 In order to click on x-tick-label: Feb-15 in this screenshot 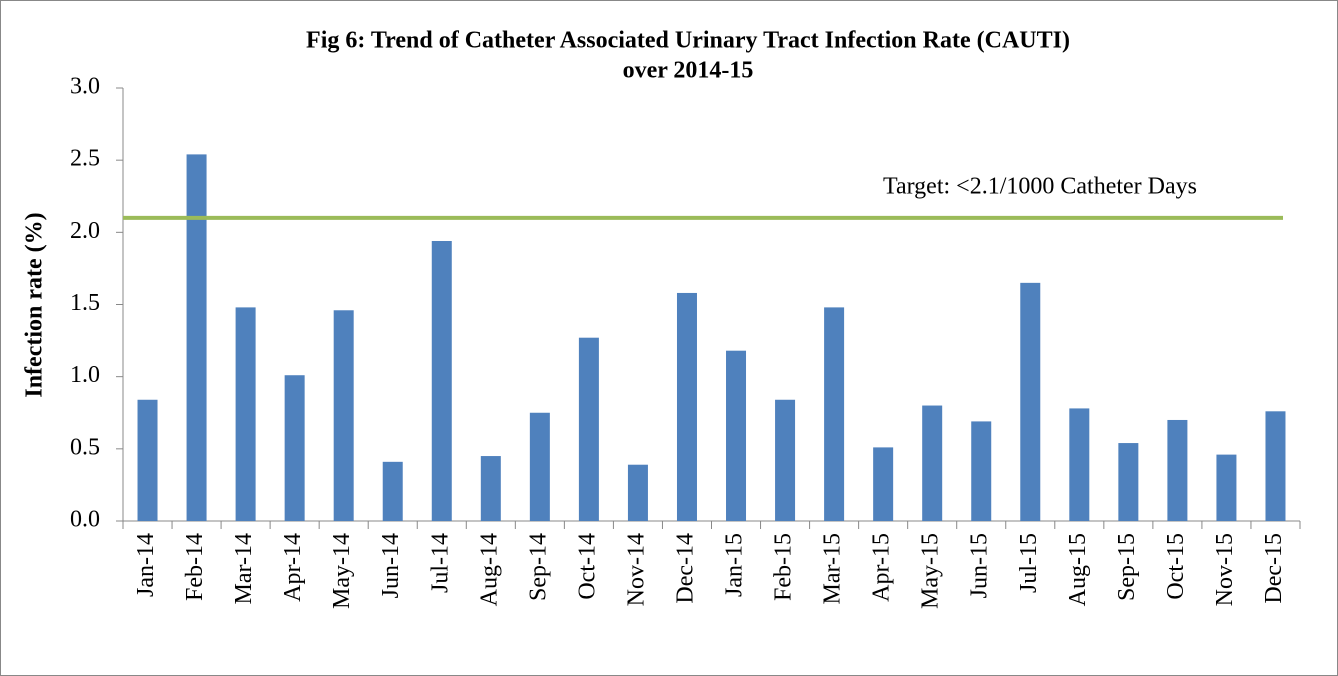, I will do `click(784, 567)`.